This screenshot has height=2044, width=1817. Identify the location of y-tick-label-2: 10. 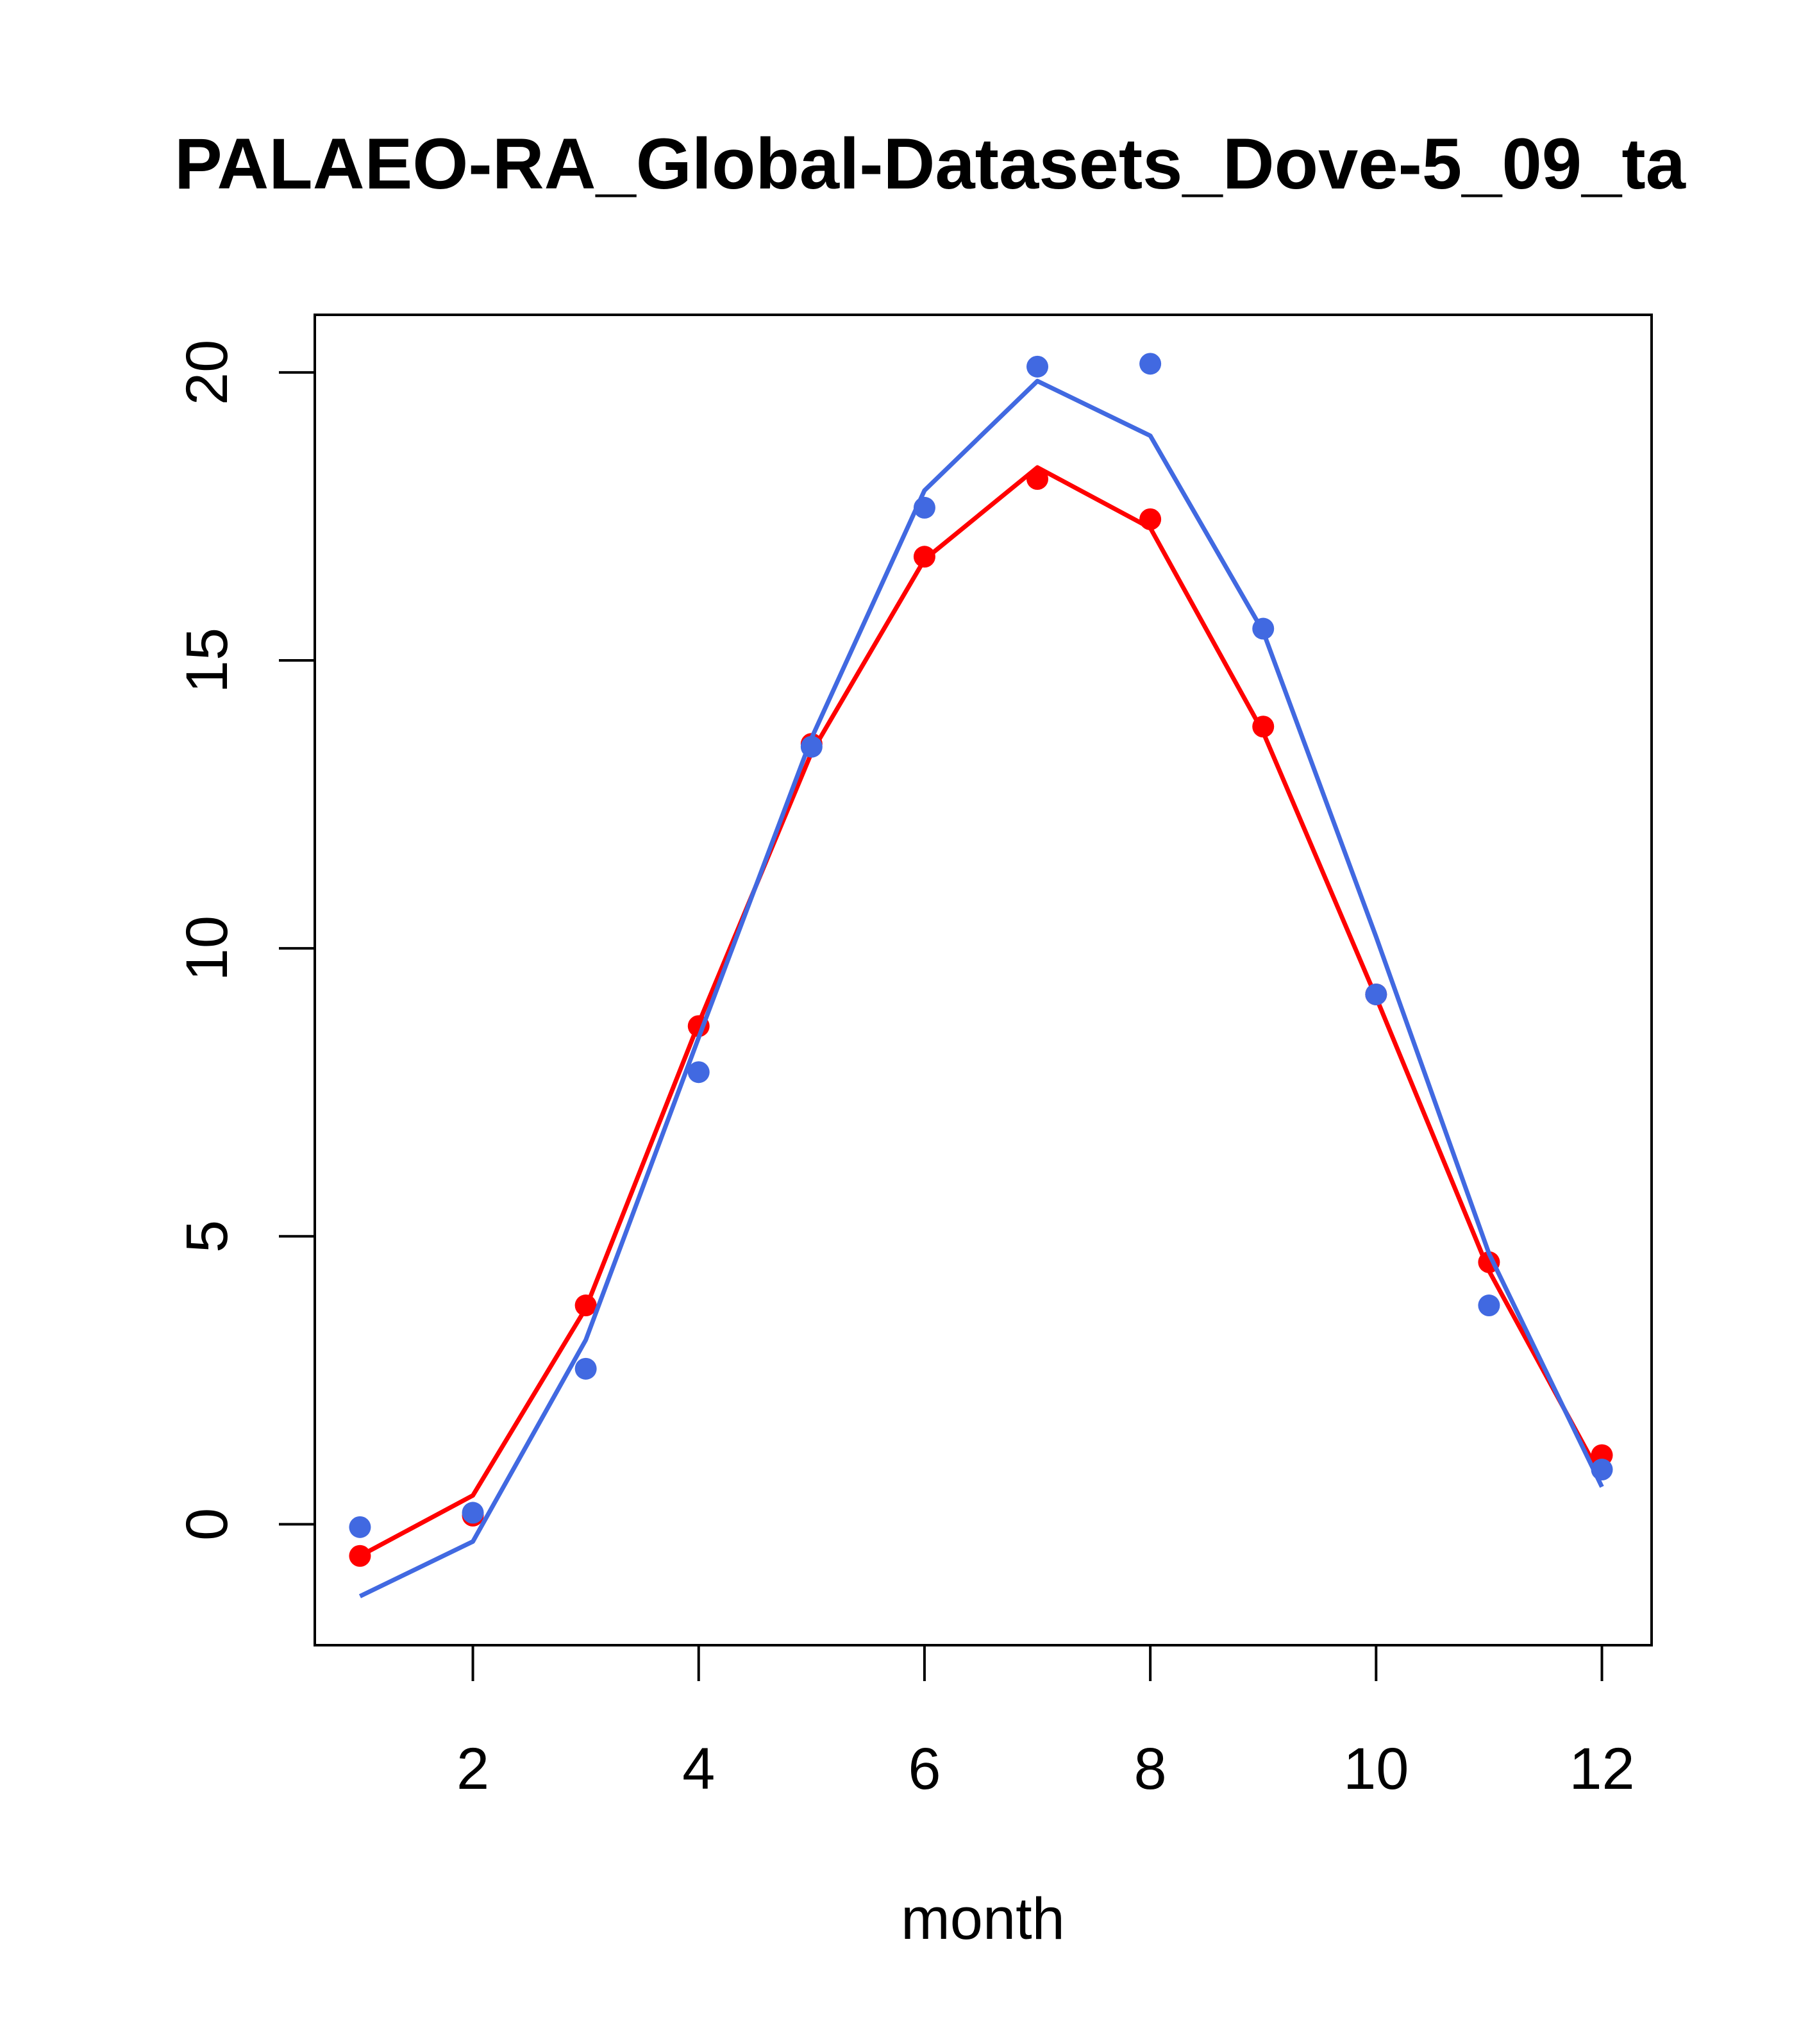
(207, 949).